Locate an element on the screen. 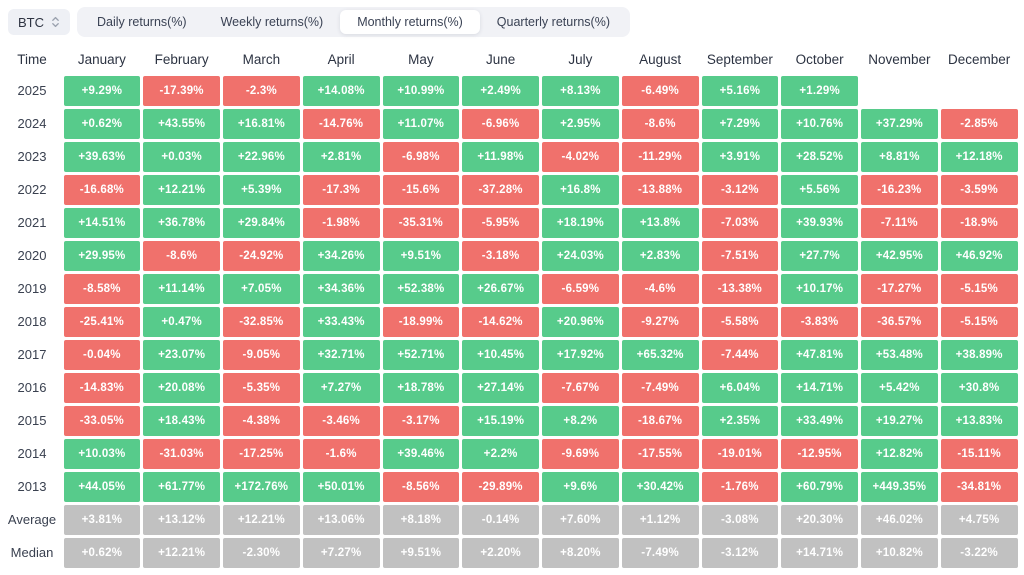  column-header-august: August is located at coordinates (660, 59).